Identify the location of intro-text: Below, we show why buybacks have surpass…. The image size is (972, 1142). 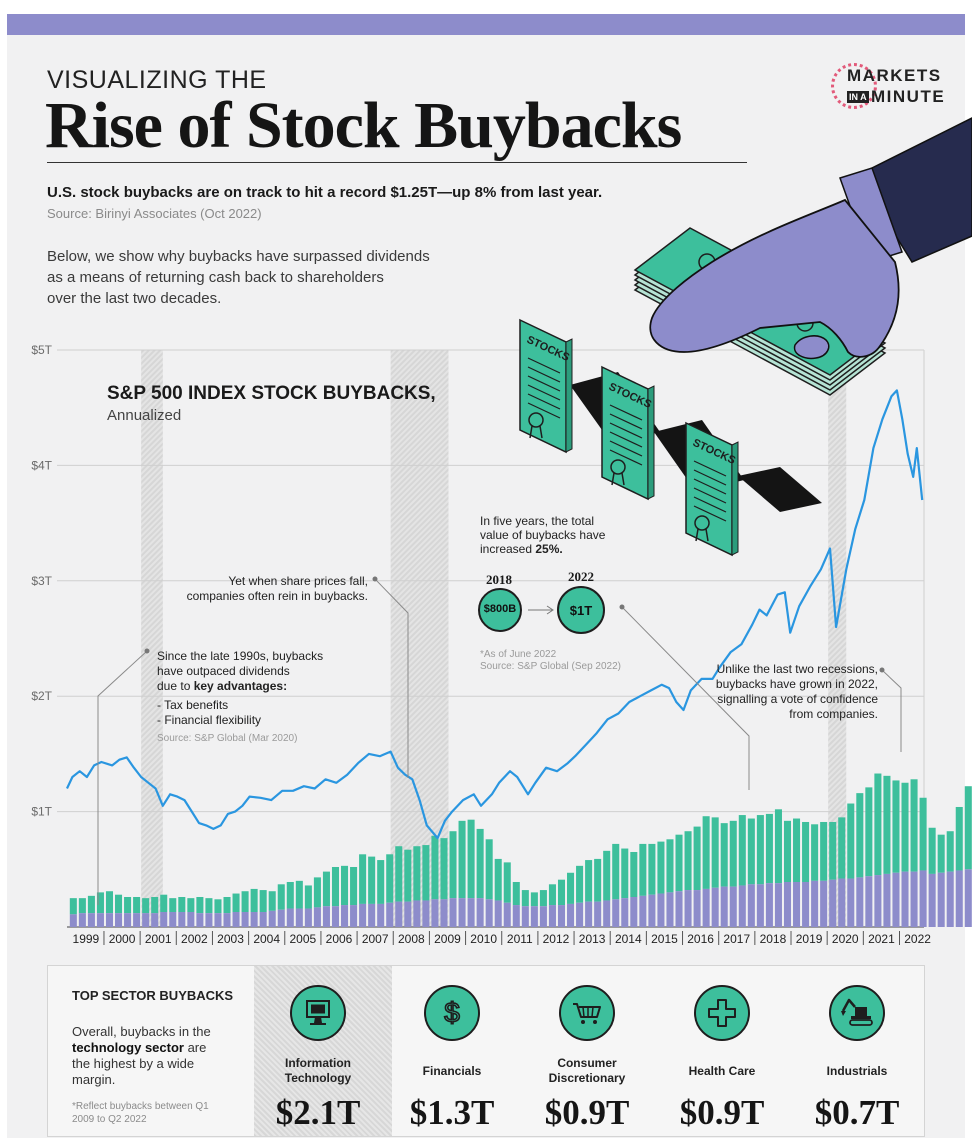
(238, 277).